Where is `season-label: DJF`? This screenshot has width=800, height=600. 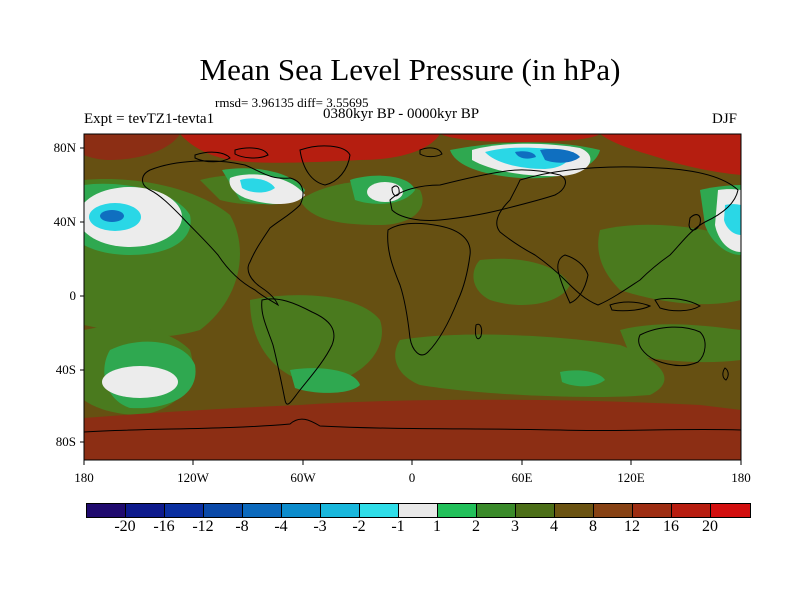
season-label: DJF is located at coordinates (725, 119).